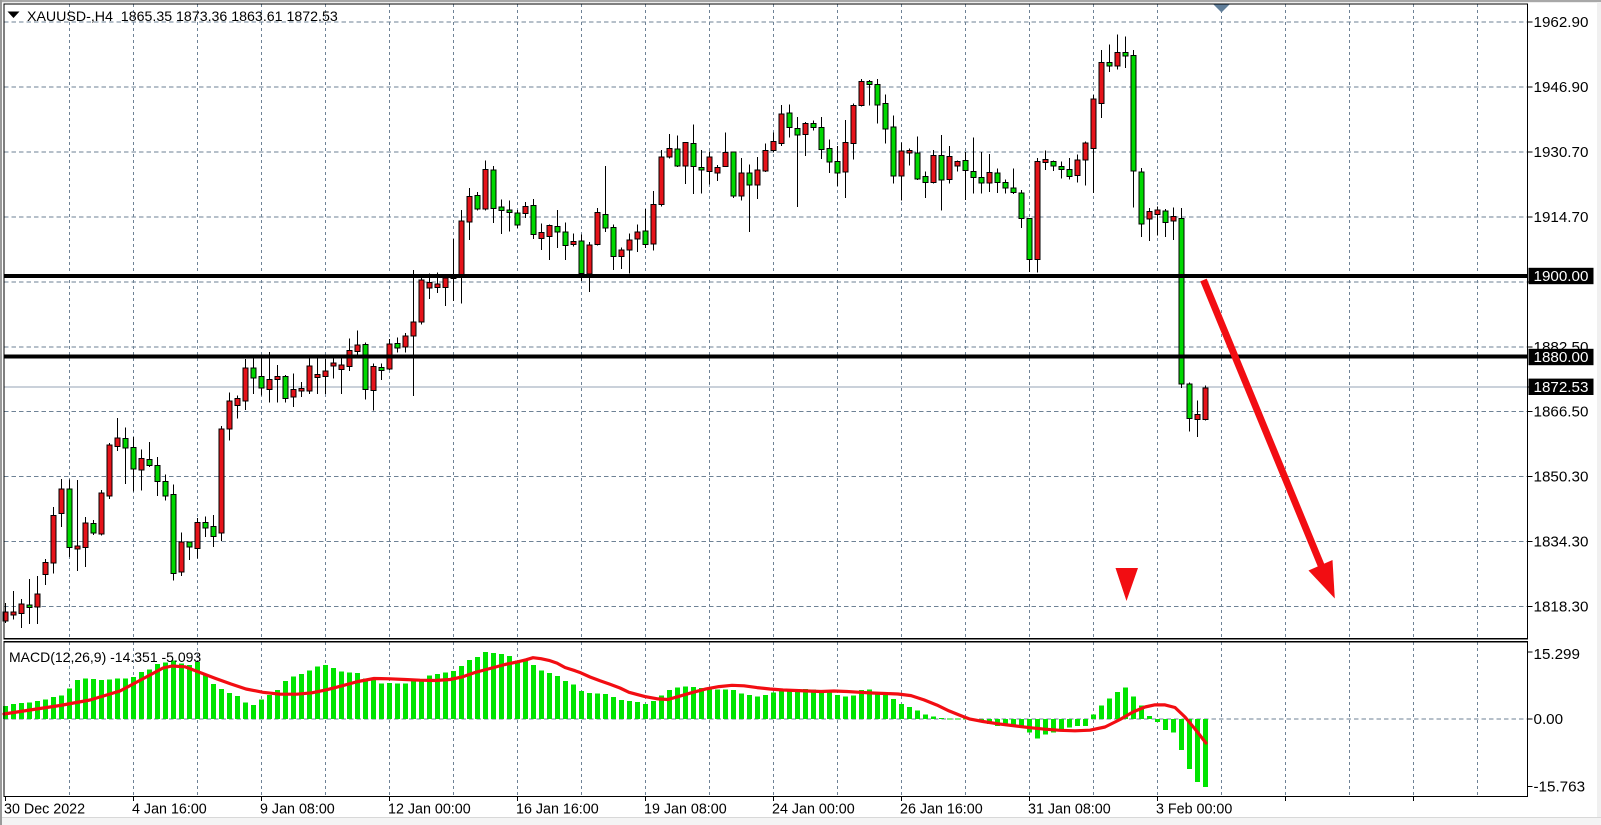 The height and width of the screenshot is (825, 1601). Describe the element at coordinates (1561, 387) in the screenshot. I see `svg-text: 1872.53` at that location.